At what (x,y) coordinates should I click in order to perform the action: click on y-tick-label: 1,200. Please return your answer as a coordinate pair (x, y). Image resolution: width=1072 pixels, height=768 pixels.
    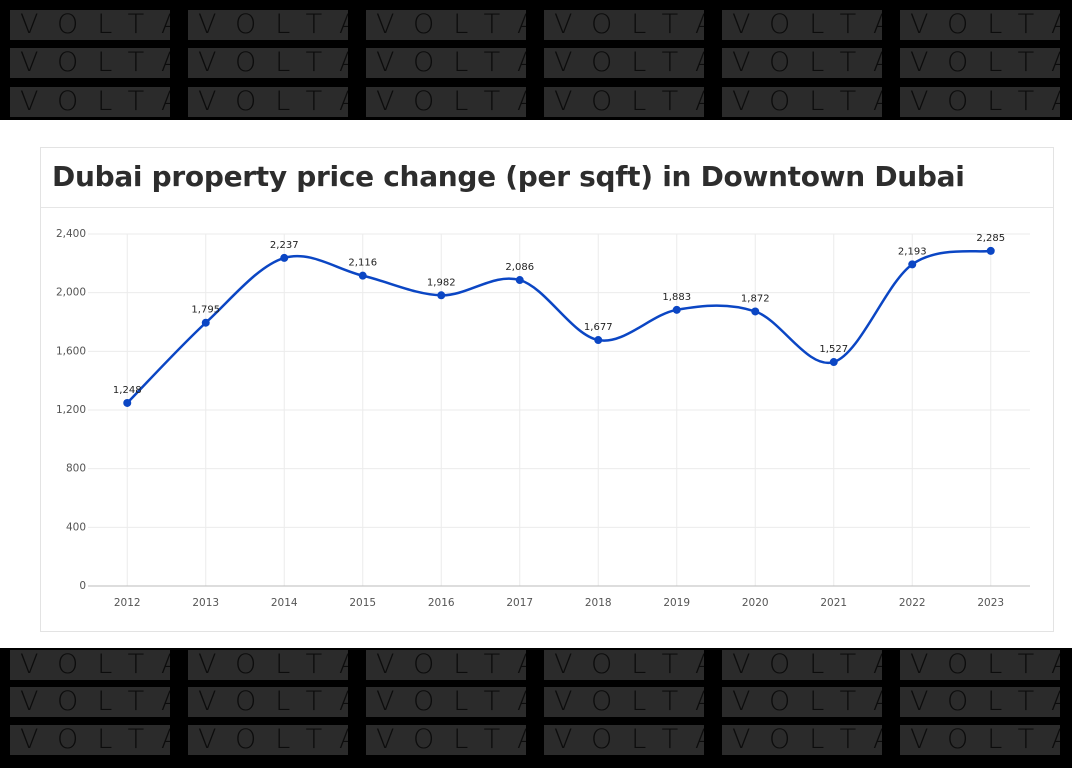
    Looking at the image, I should click on (71, 410).